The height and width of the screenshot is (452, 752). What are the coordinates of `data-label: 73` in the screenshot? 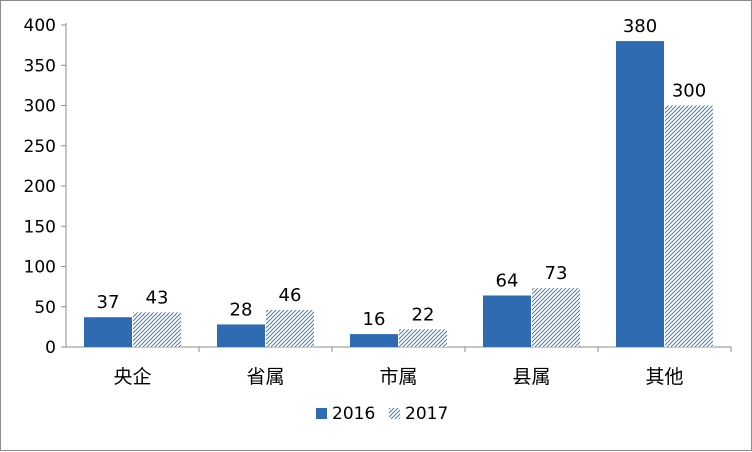 It's located at (556, 273).